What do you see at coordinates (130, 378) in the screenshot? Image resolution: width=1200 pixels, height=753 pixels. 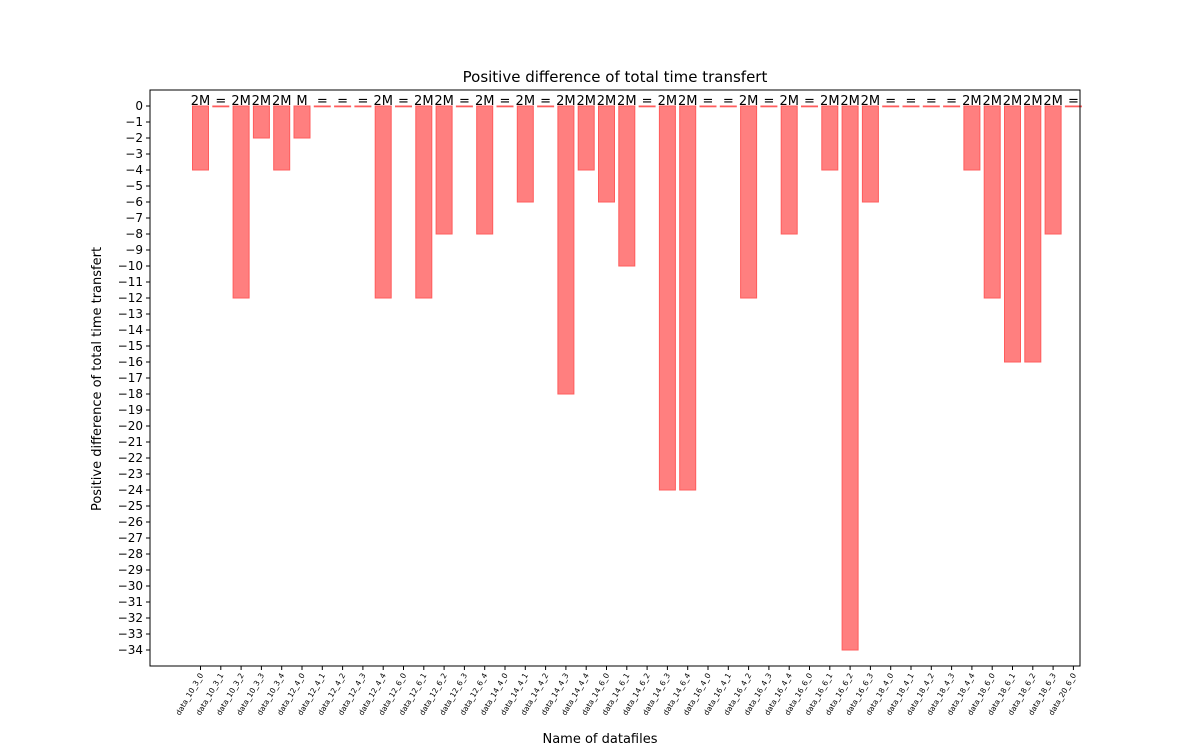 I see `y-tick-label: −17` at bounding box center [130, 378].